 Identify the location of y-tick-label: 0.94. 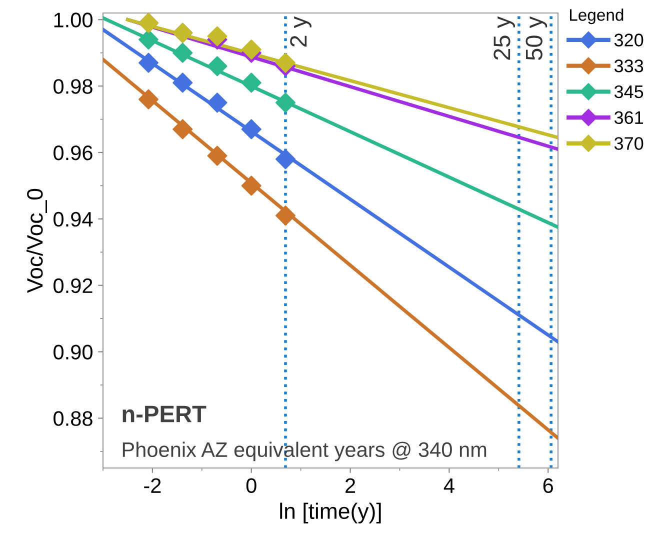
(73, 219).